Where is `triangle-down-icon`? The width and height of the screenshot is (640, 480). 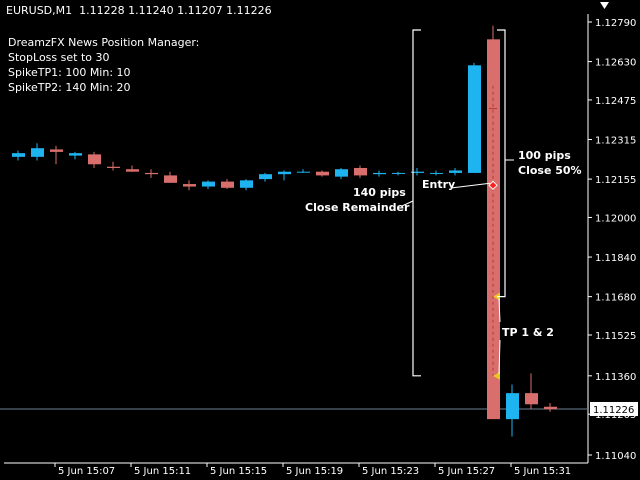
triangle-down-icon is located at coordinates (604, 5).